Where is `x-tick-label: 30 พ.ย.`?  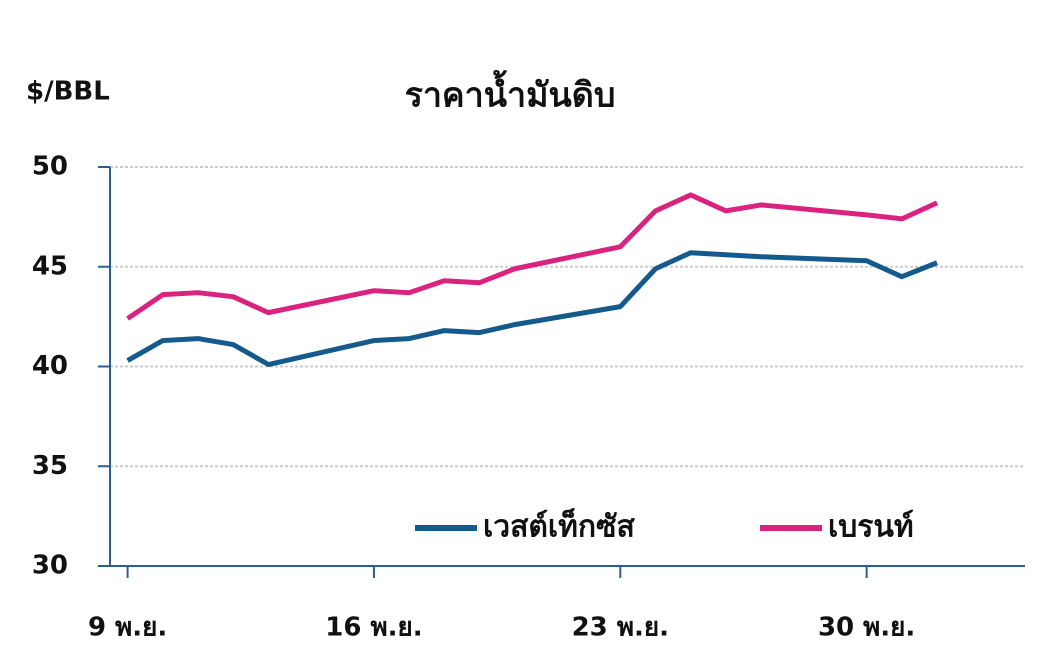
x-tick-label: 30 พ.ย. is located at coordinates (866, 628).